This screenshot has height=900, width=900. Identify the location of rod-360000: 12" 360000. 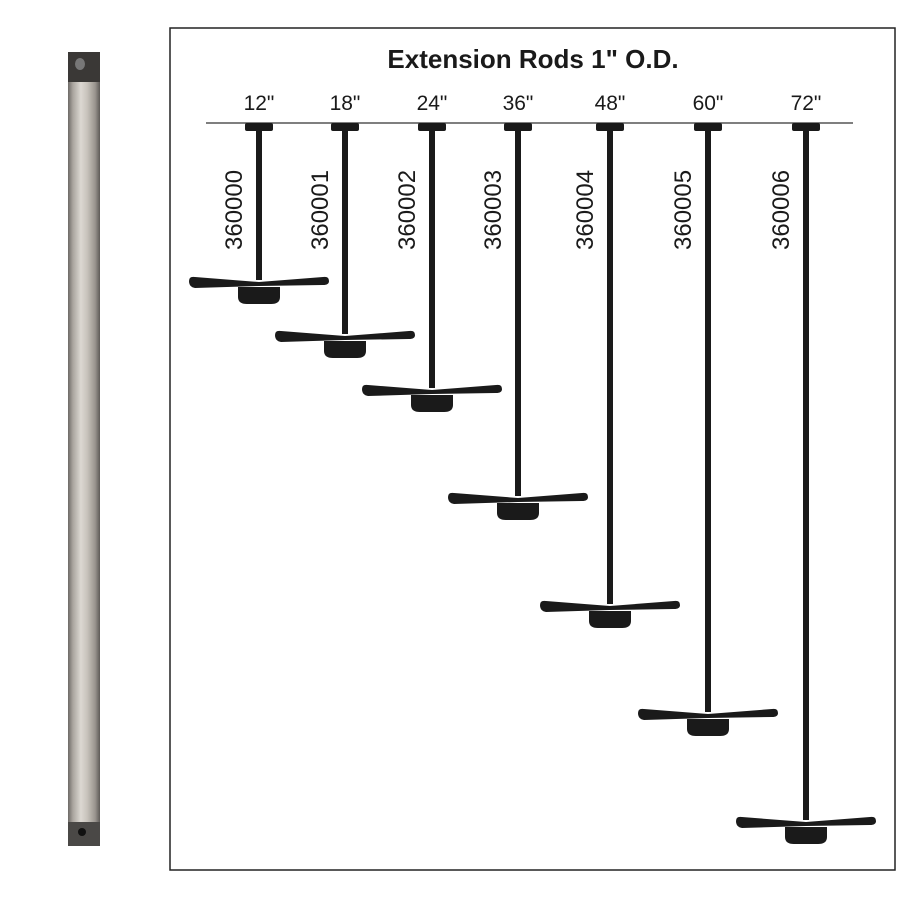
(259, 198).